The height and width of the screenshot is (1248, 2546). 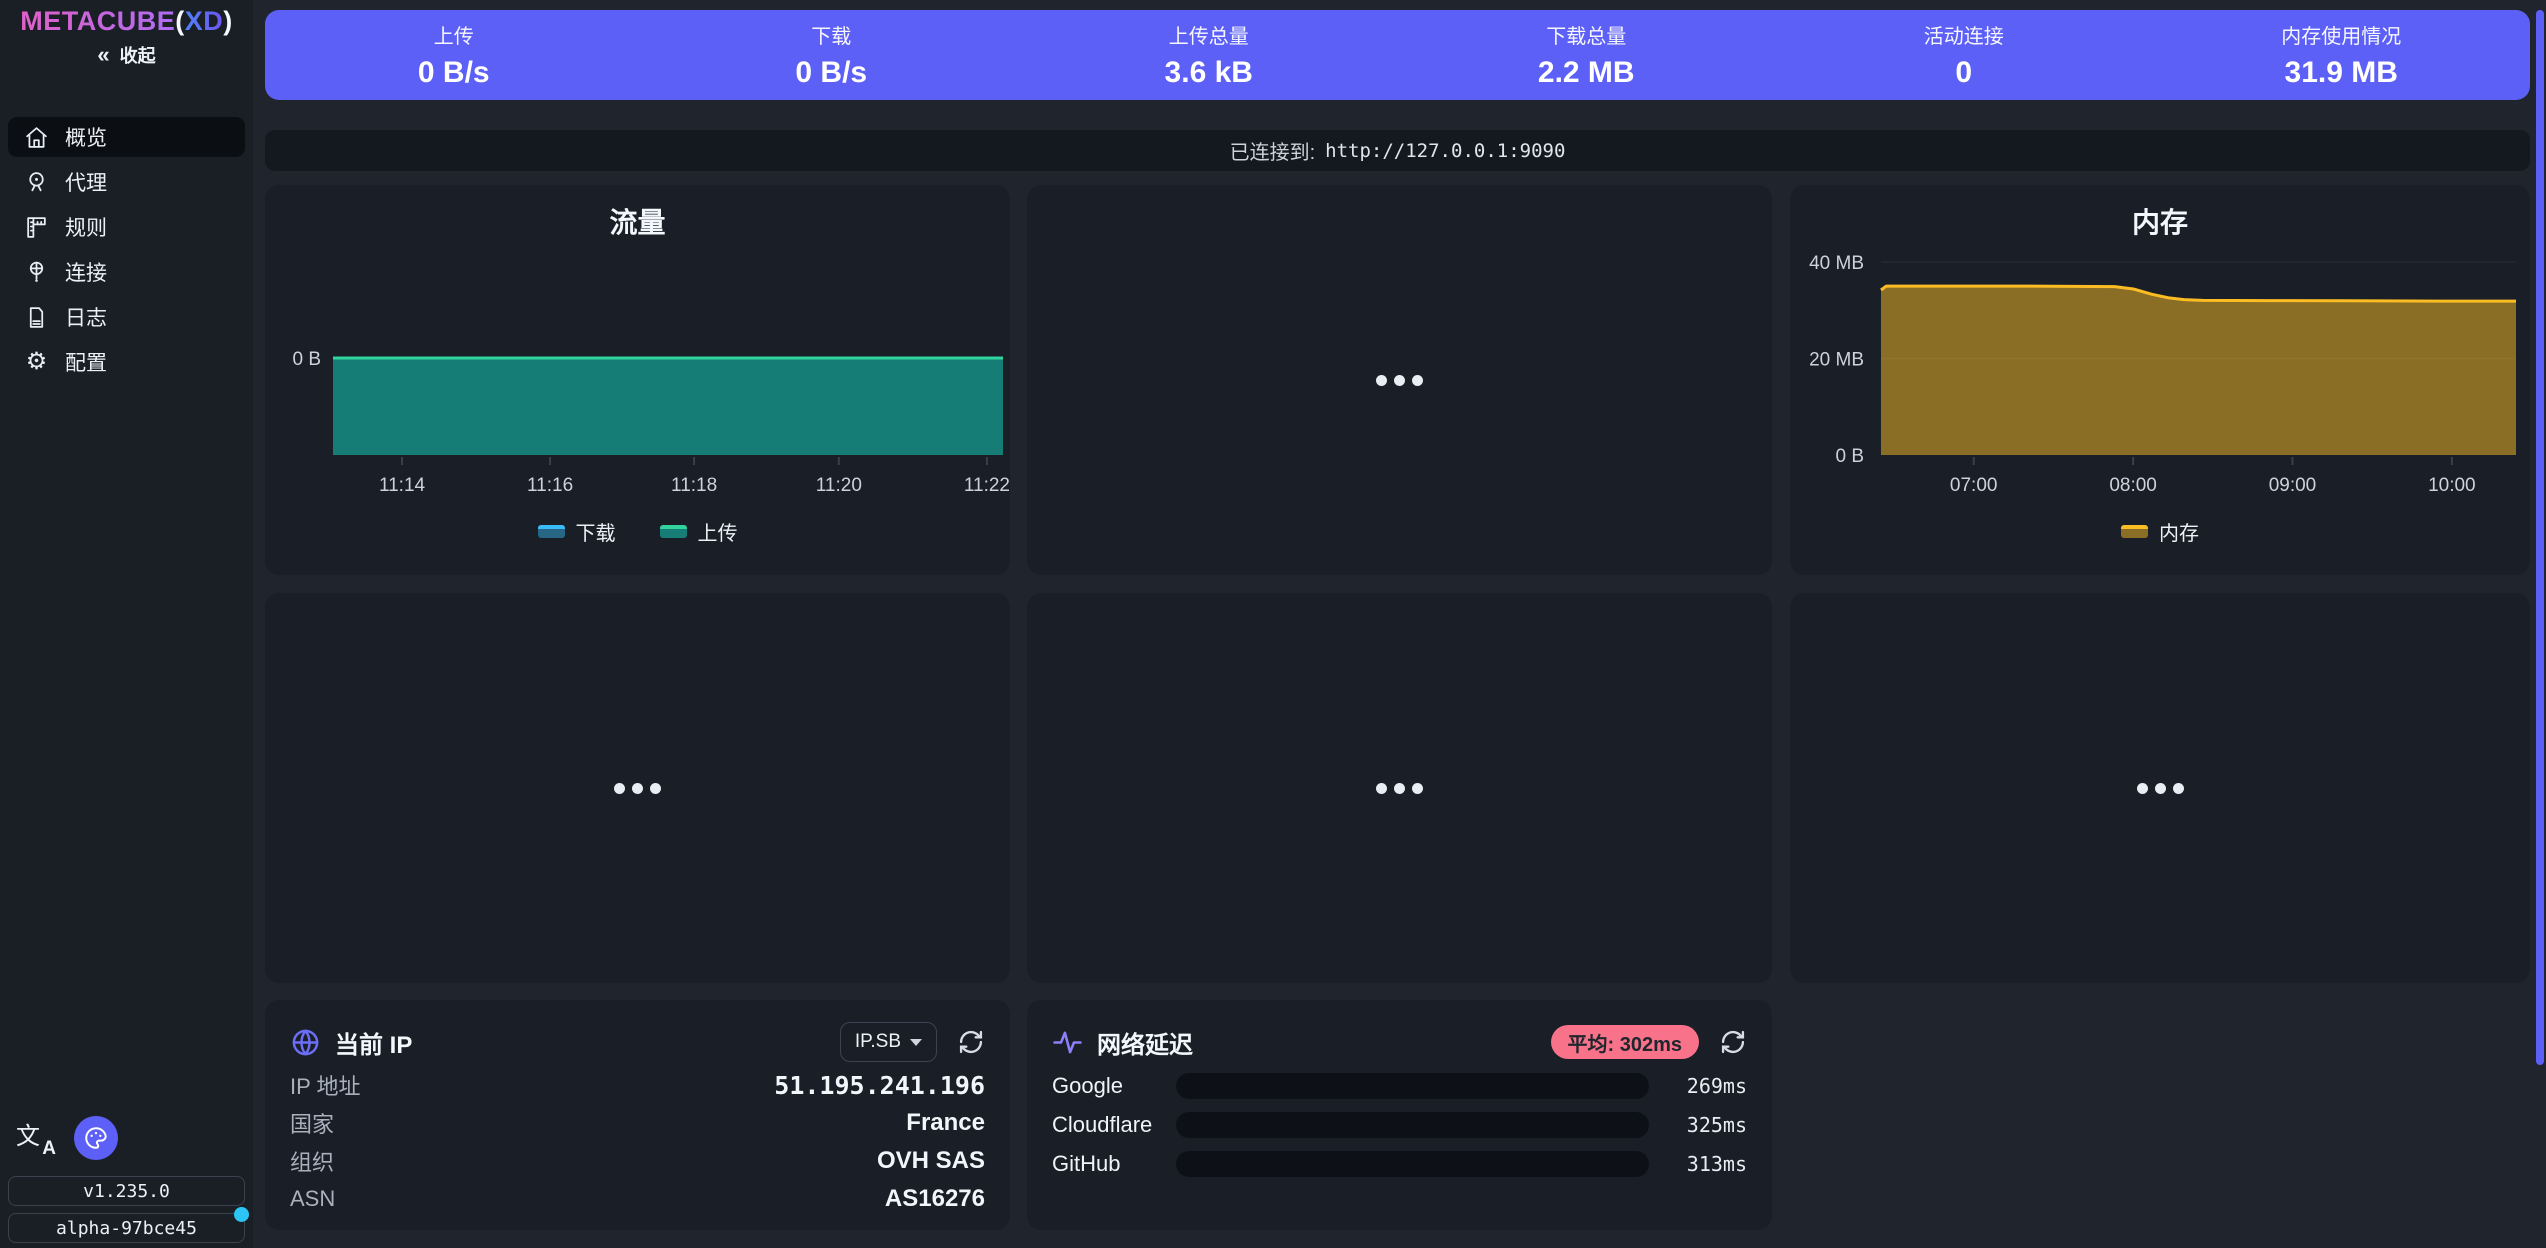 What do you see at coordinates (637, 1085) in the screenshot?
I see `ip-row-address: IP 地址 51.195.241.196` at bounding box center [637, 1085].